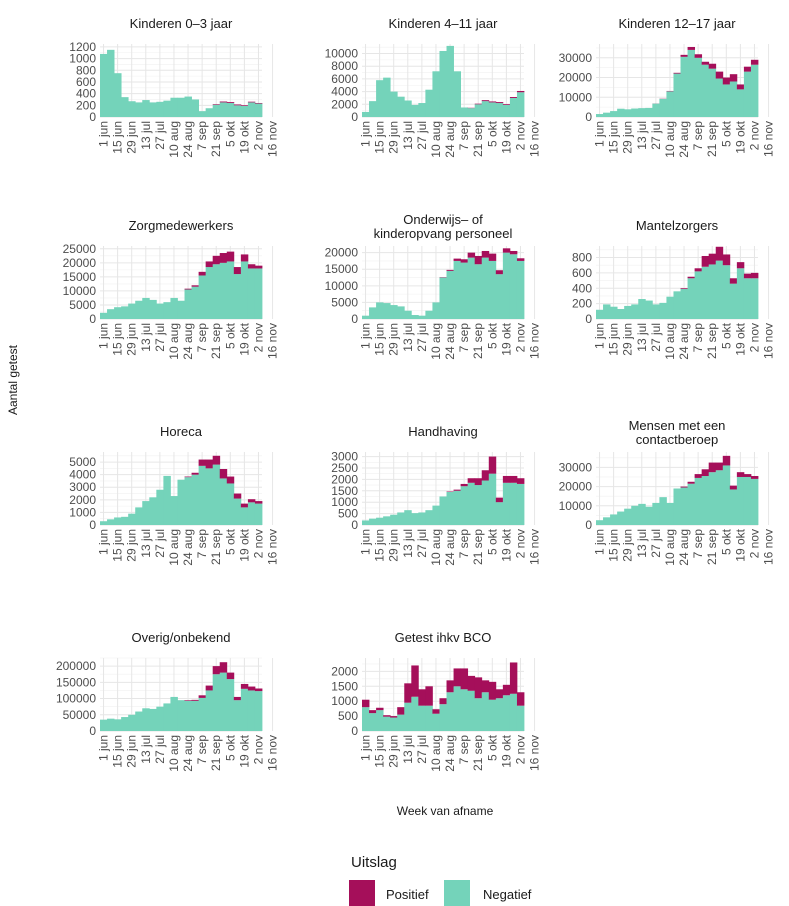 This screenshot has width=789, height=906. Describe the element at coordinates (180, 637) in the screenshot. I see `panel-title: Overig/onbekend` at that location.